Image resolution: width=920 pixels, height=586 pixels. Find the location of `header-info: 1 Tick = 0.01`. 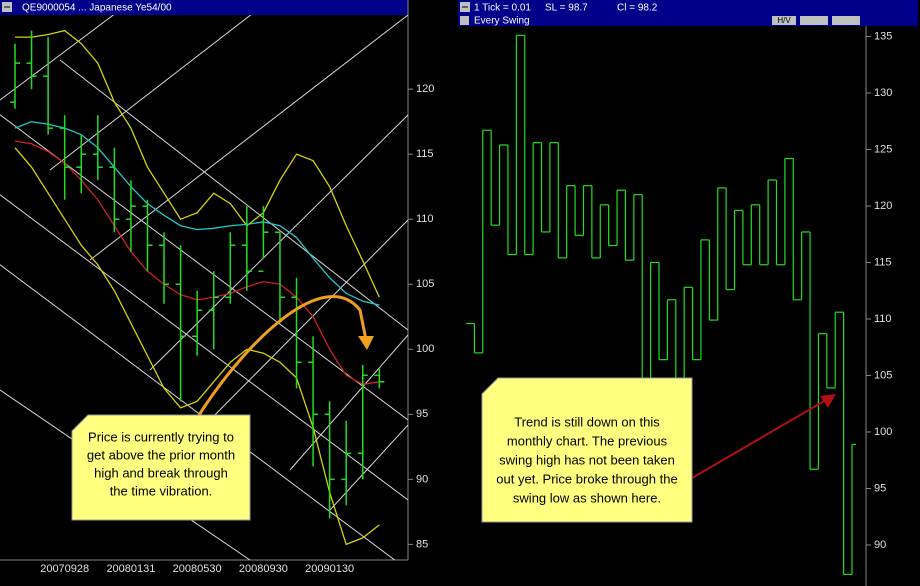

header-info: 1 Tick = 0.01 is located at coordinates (502, 8).